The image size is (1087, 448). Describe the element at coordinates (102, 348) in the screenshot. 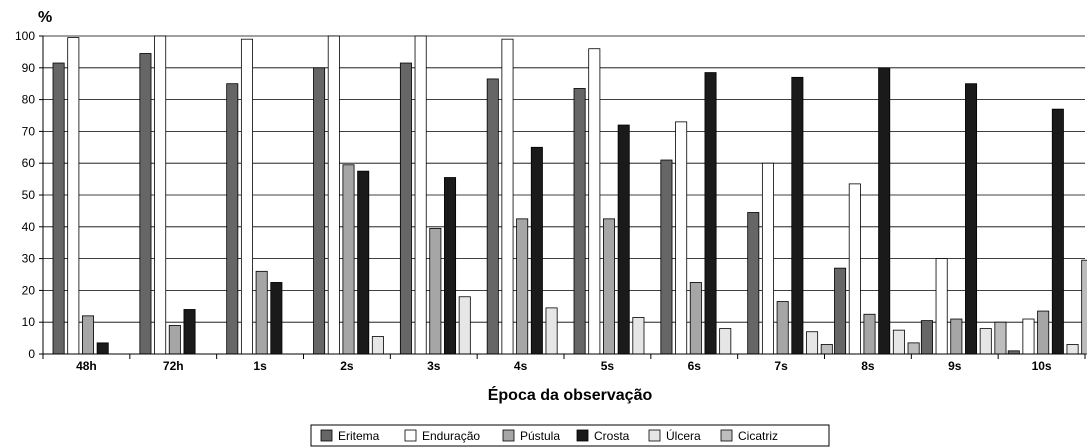

I see `bar-crosta-48h` at that location.